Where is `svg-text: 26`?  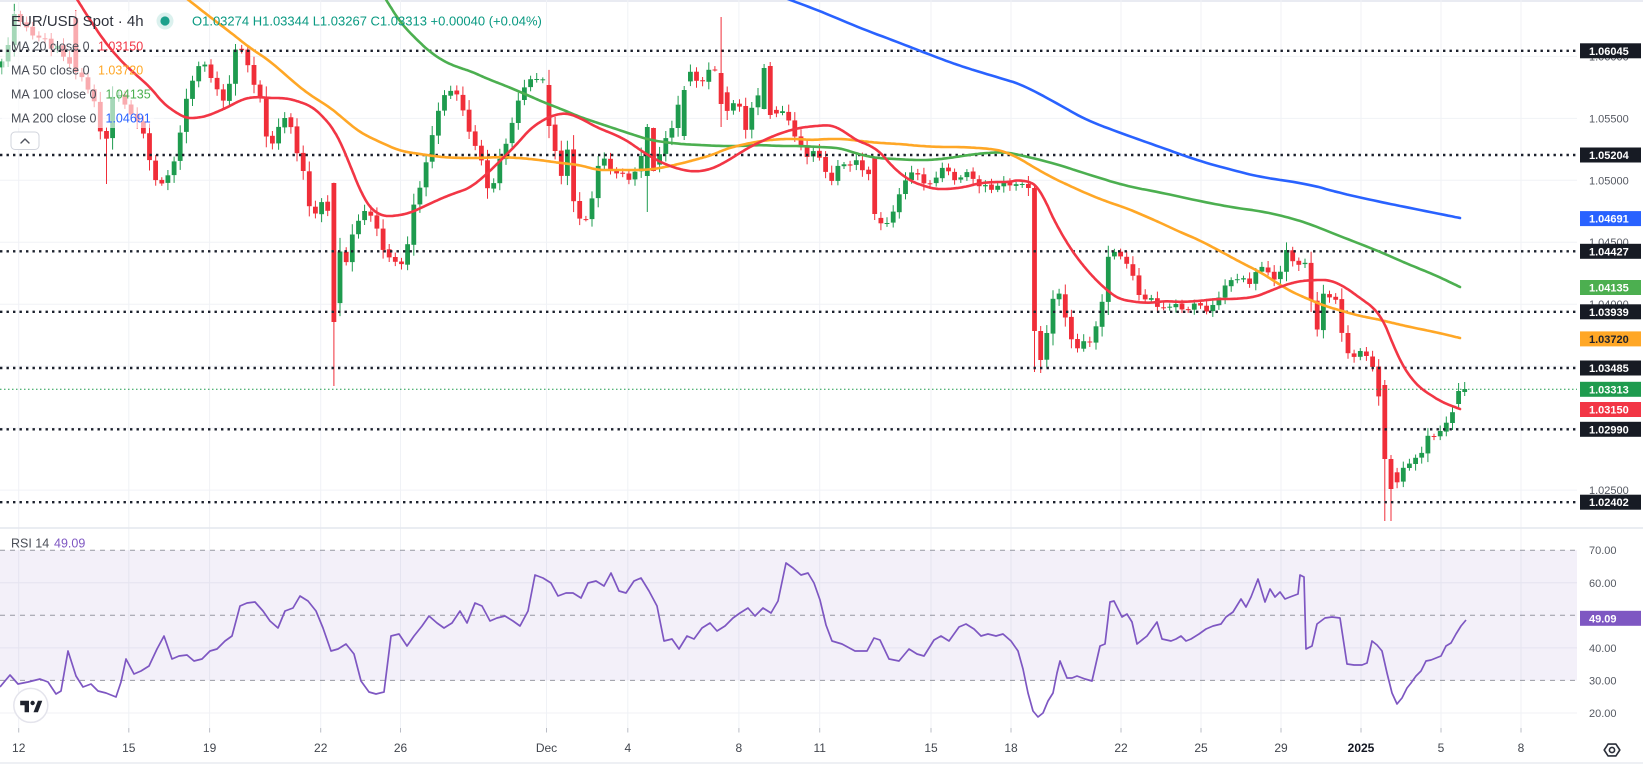 svg-text: 26 is located at coordinates (401, 748).